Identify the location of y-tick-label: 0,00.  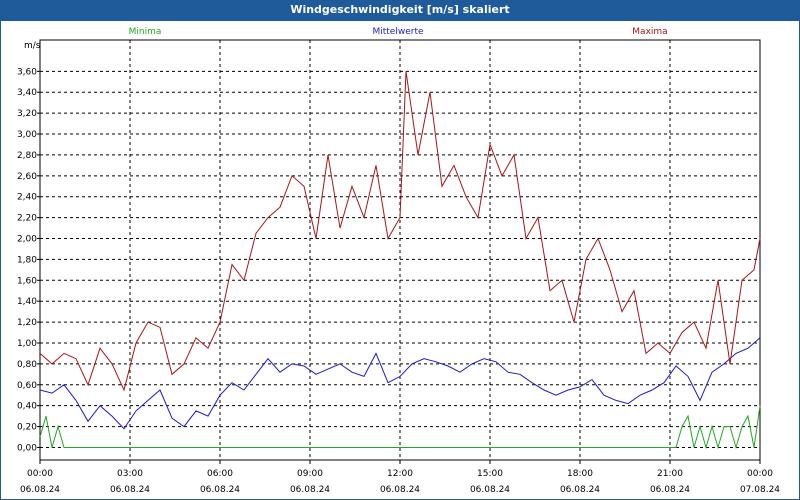
(27, 448).